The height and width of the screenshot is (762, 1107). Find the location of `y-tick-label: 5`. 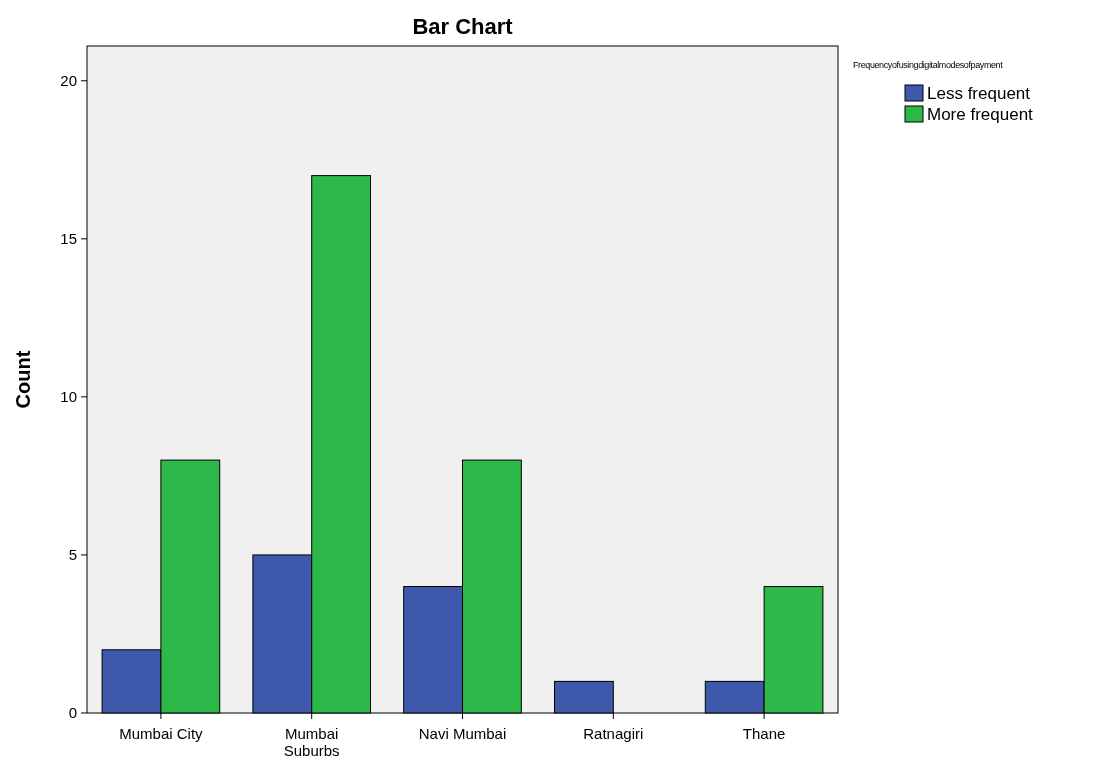

y-tick-label: 5 is located at coordinates (72, 555).